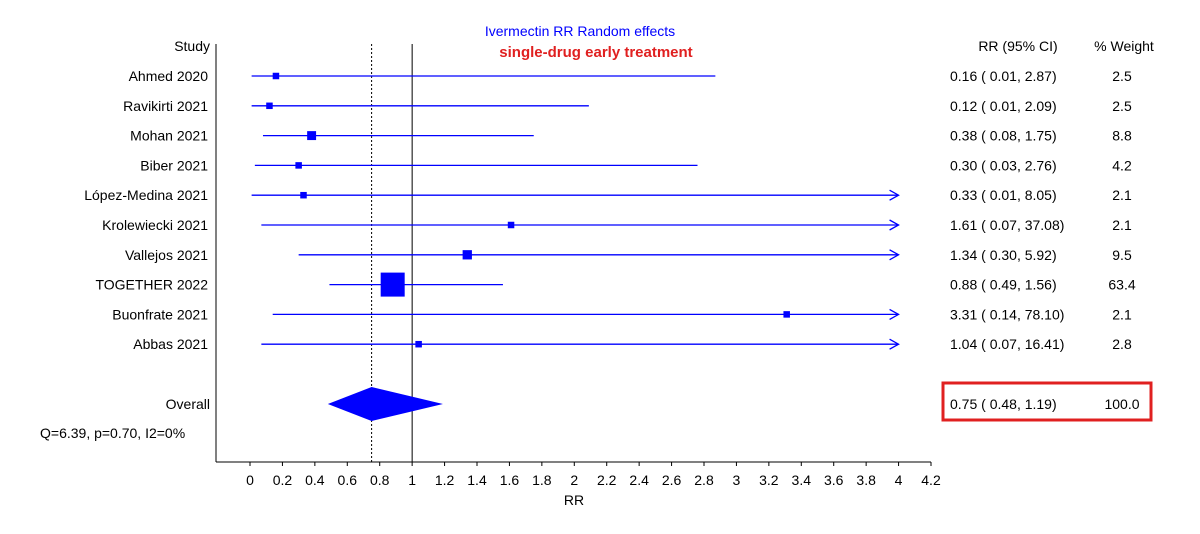 Image resolution: width=1200 pixels, height=534 pixels. Describe the element at coordinates (170, 344) in the screenshot. I see `study-name: Abbas 2021` at that location.